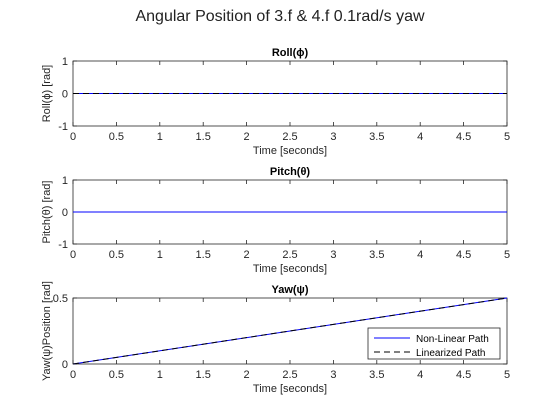 The height and width of the screenshot is (420, 560). I want to click on y-axis-label: Roll(ϕ) [rad], so click(47, 94).